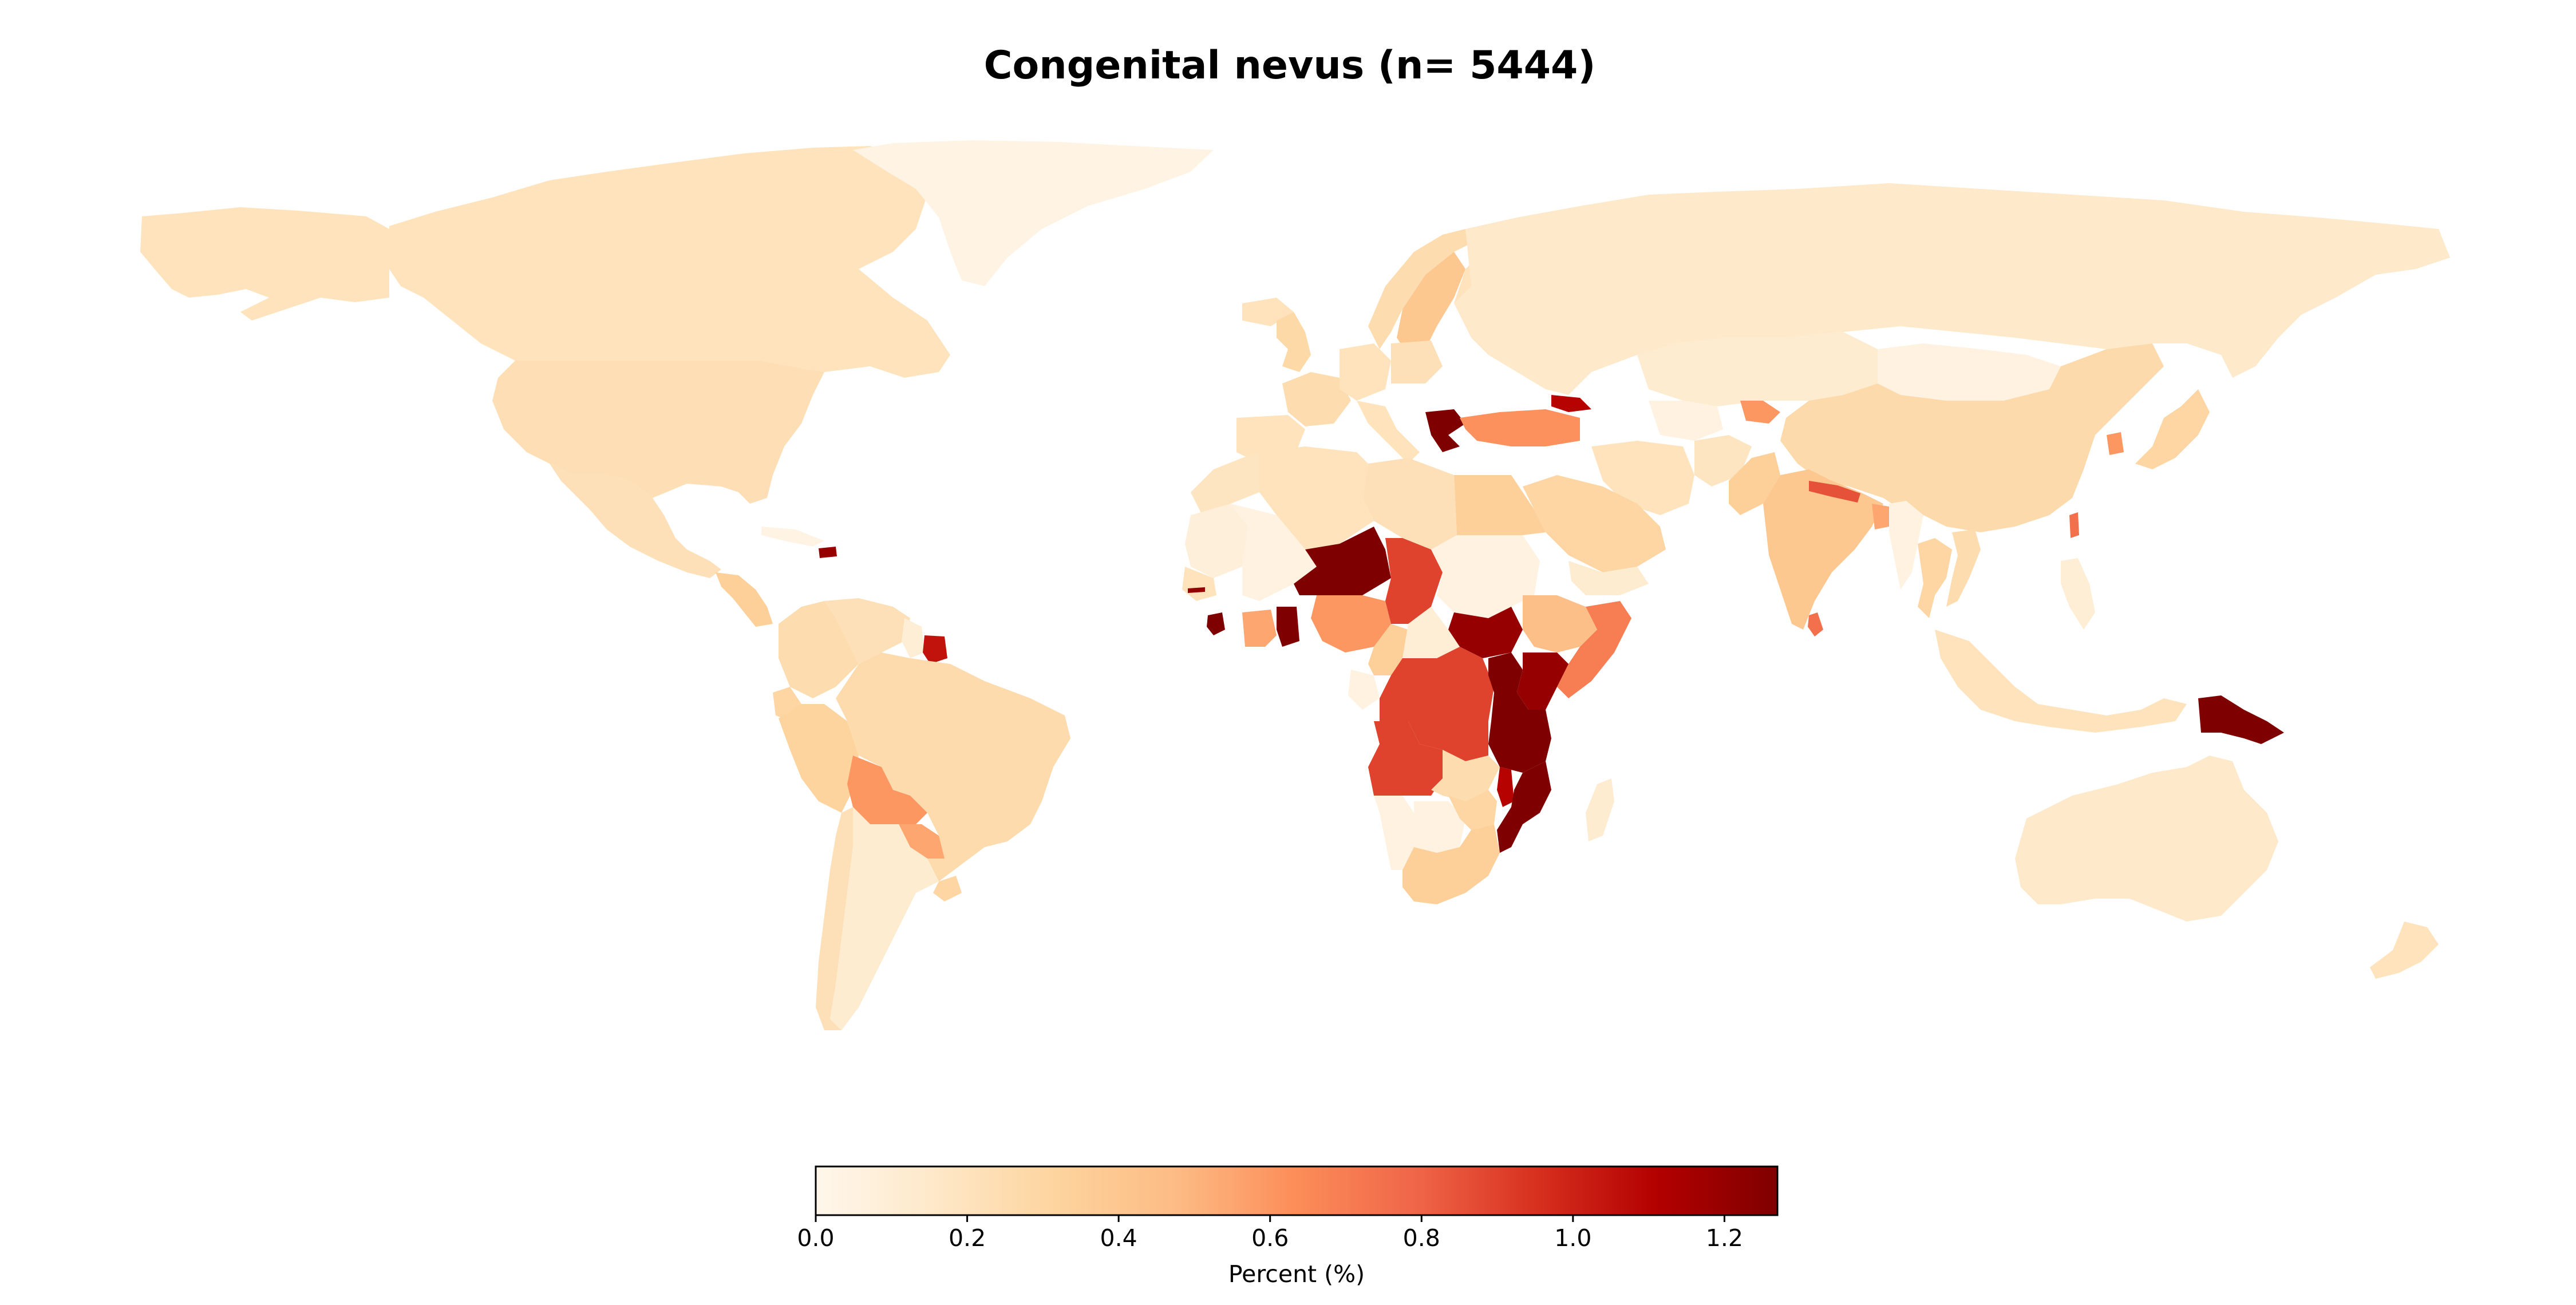  Describe the element at coordinates (1571, 403) in the screenshot. I see `region-georgia` at that location.